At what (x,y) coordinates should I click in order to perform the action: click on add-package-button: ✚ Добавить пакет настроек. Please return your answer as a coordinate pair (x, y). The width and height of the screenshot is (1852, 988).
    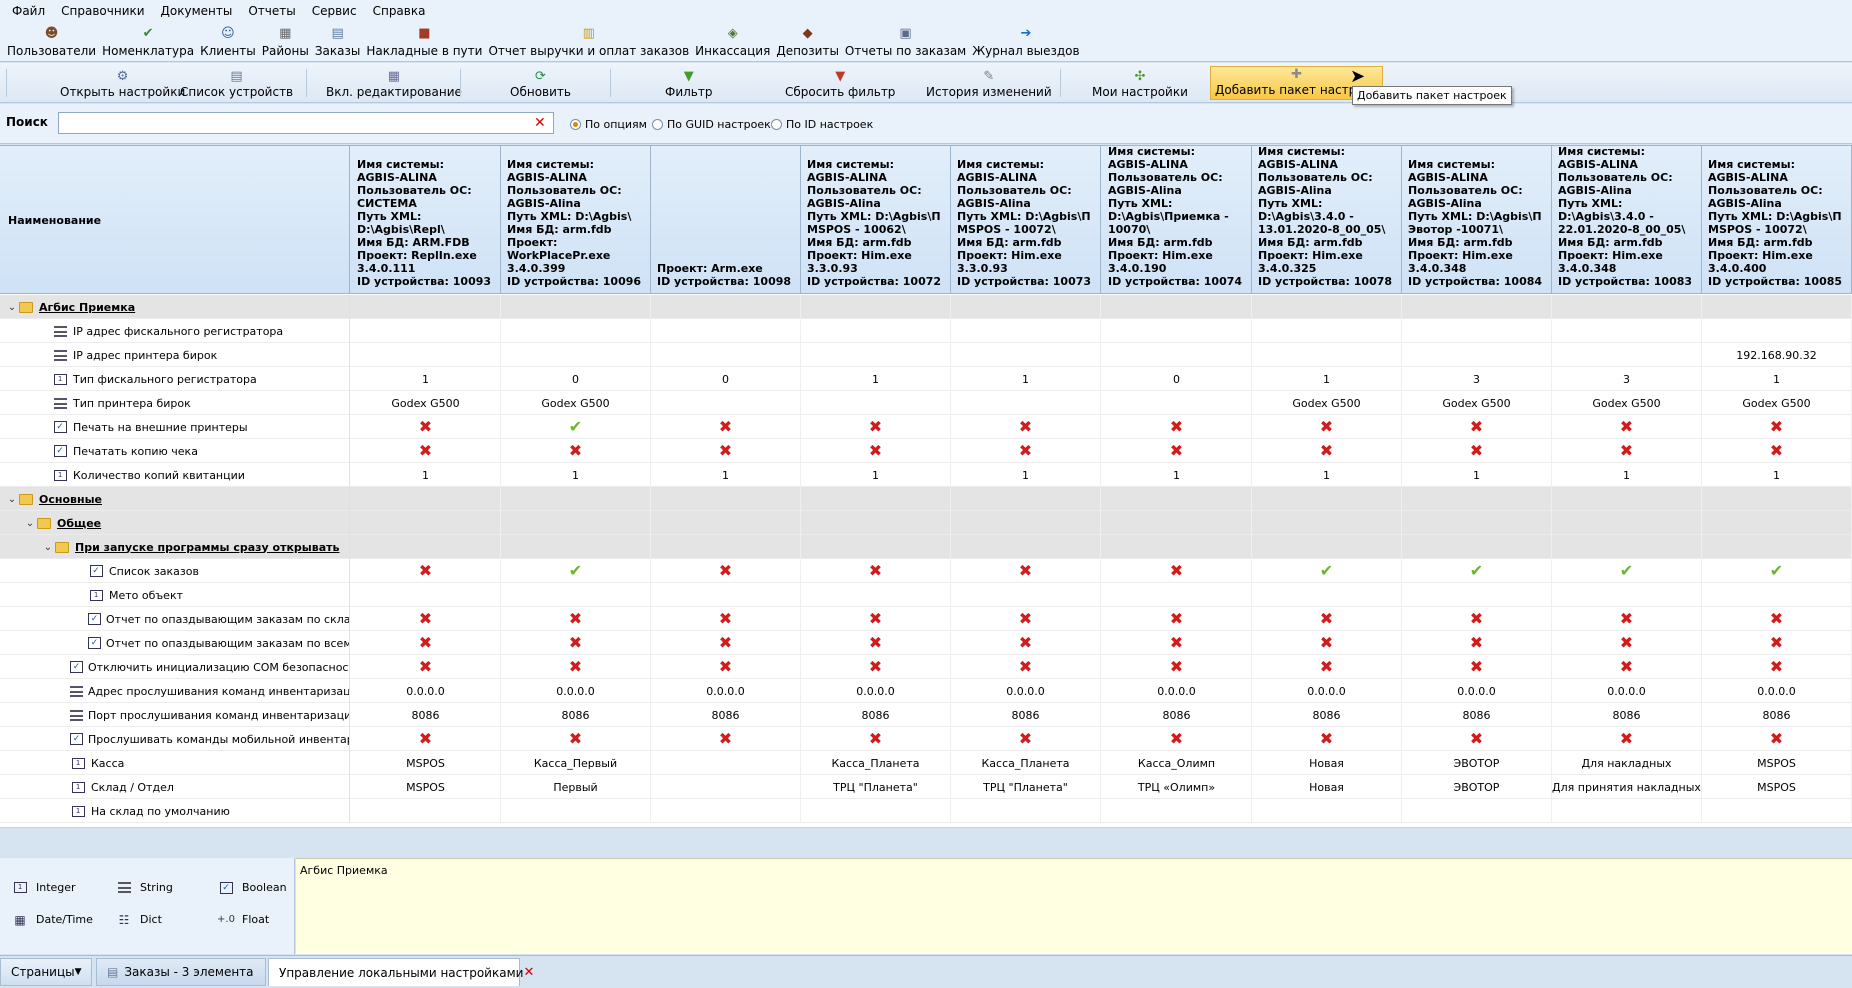
    Looking at the image, I should click on (1297, 83).